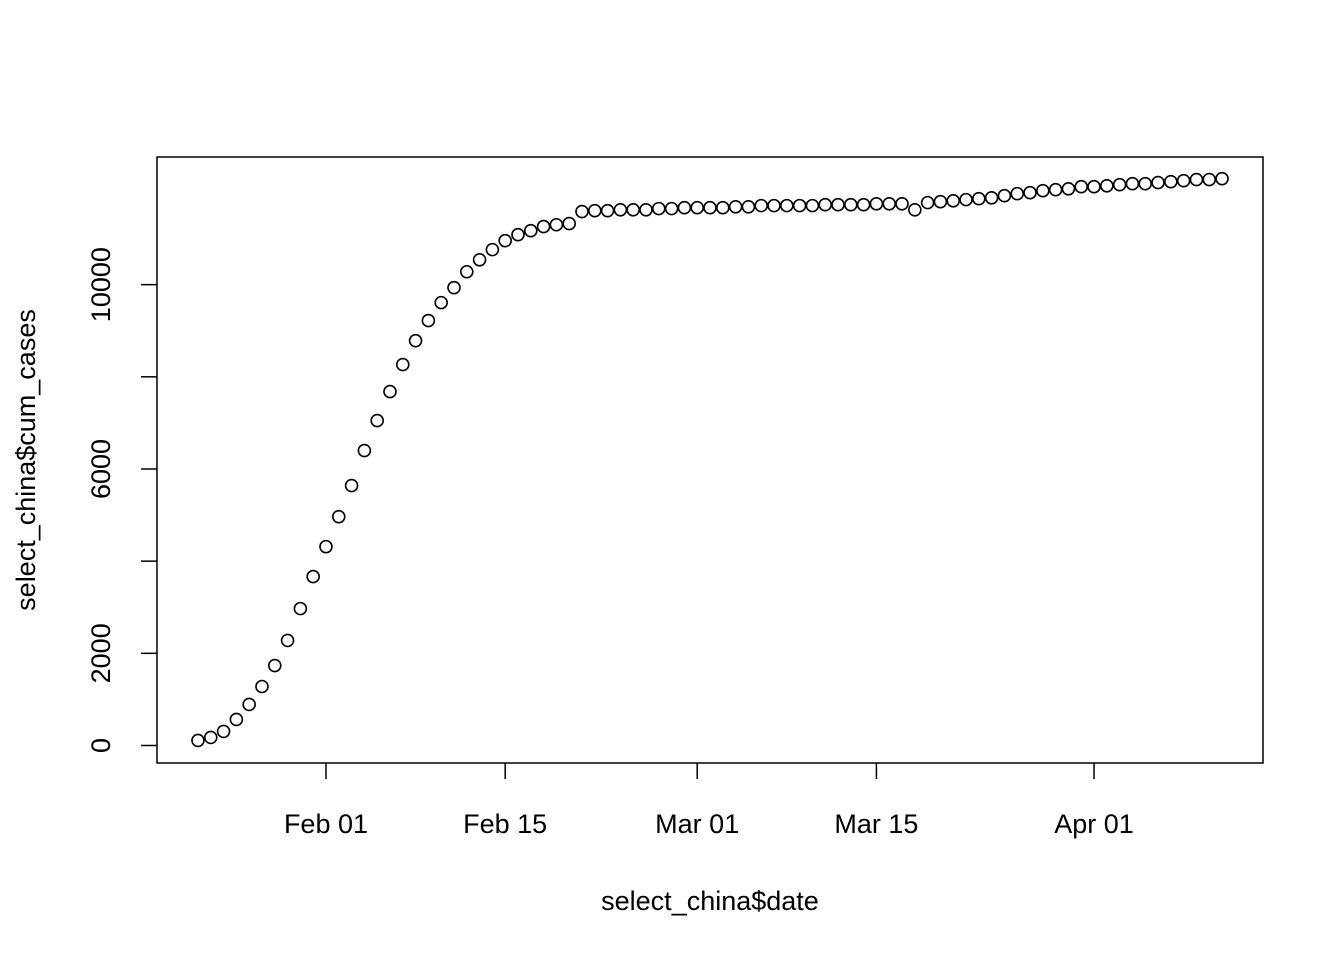 This screenshot has width=1344, height=965. What do you see at coordinates (101, 469) in the screenshot?
I see `y-tick-label: 6000` at bounding box center [101, 469].